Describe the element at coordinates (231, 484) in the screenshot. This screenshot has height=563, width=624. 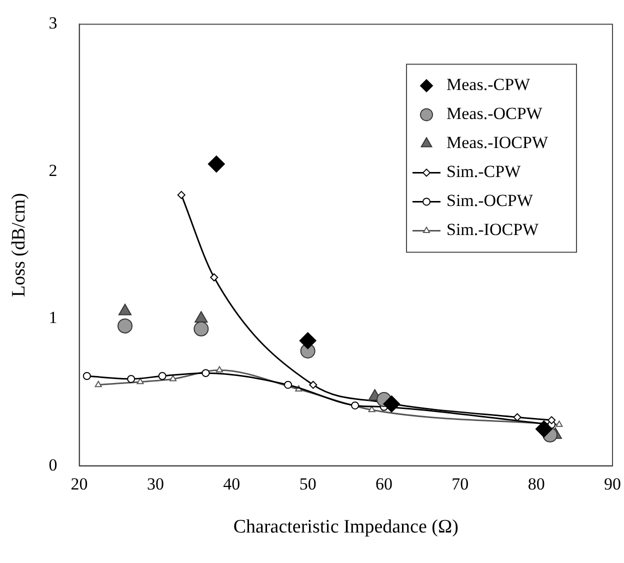
I see `x-tick-label: 40` at that location.